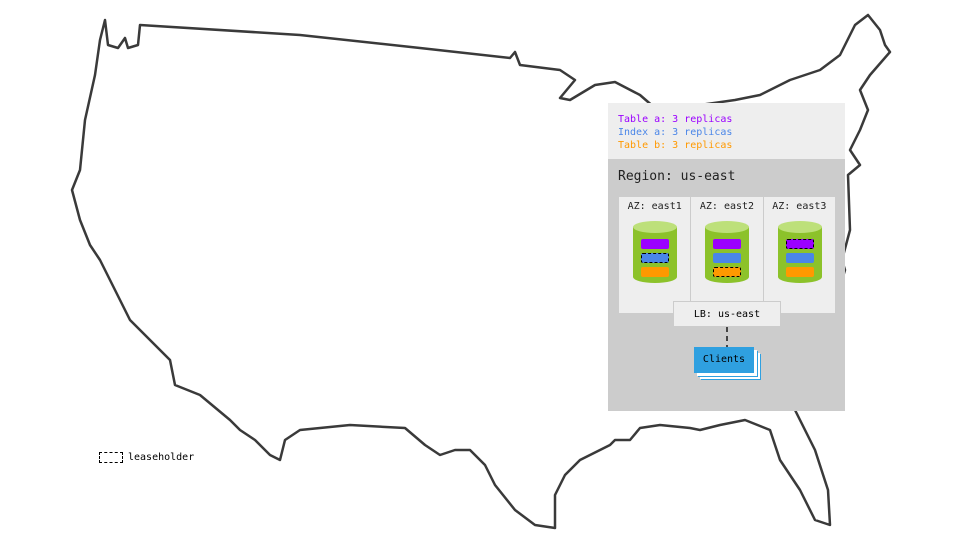 This screenshot has height=540, width=960. I want to click on dashed-box-icon, so click(111, 457).